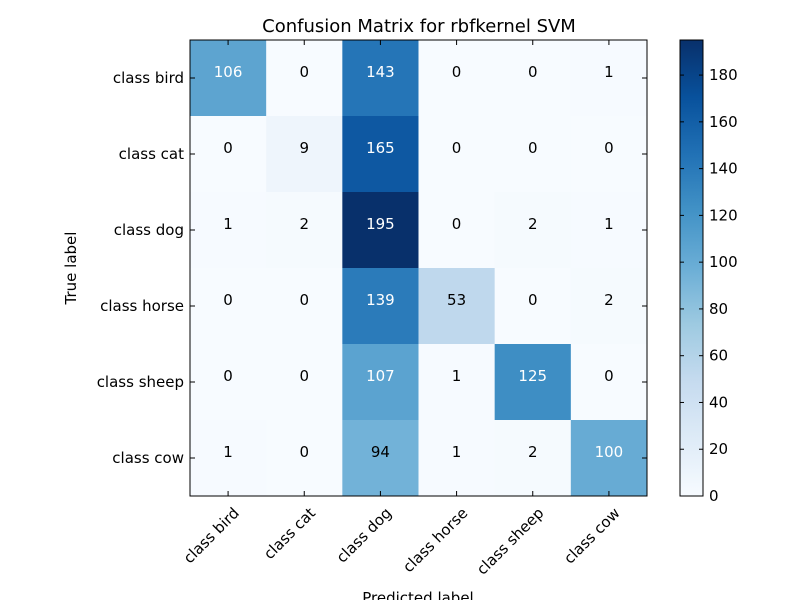  I want to click on colorbar-tick-label: 40, so click(718, 402).